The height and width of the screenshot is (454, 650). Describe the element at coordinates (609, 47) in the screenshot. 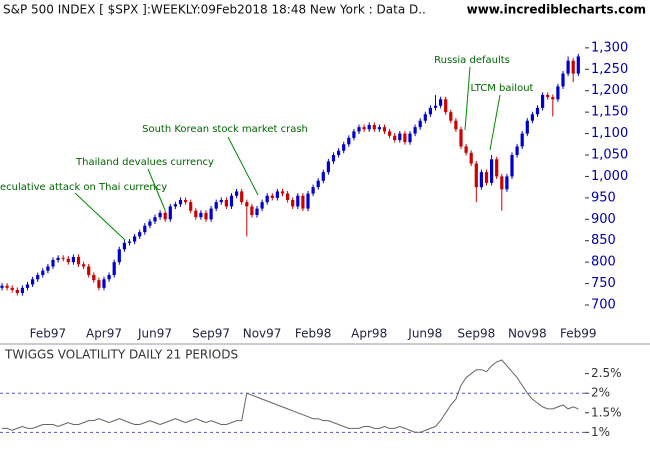

I see `y-tick-label: 1,300` at that location.